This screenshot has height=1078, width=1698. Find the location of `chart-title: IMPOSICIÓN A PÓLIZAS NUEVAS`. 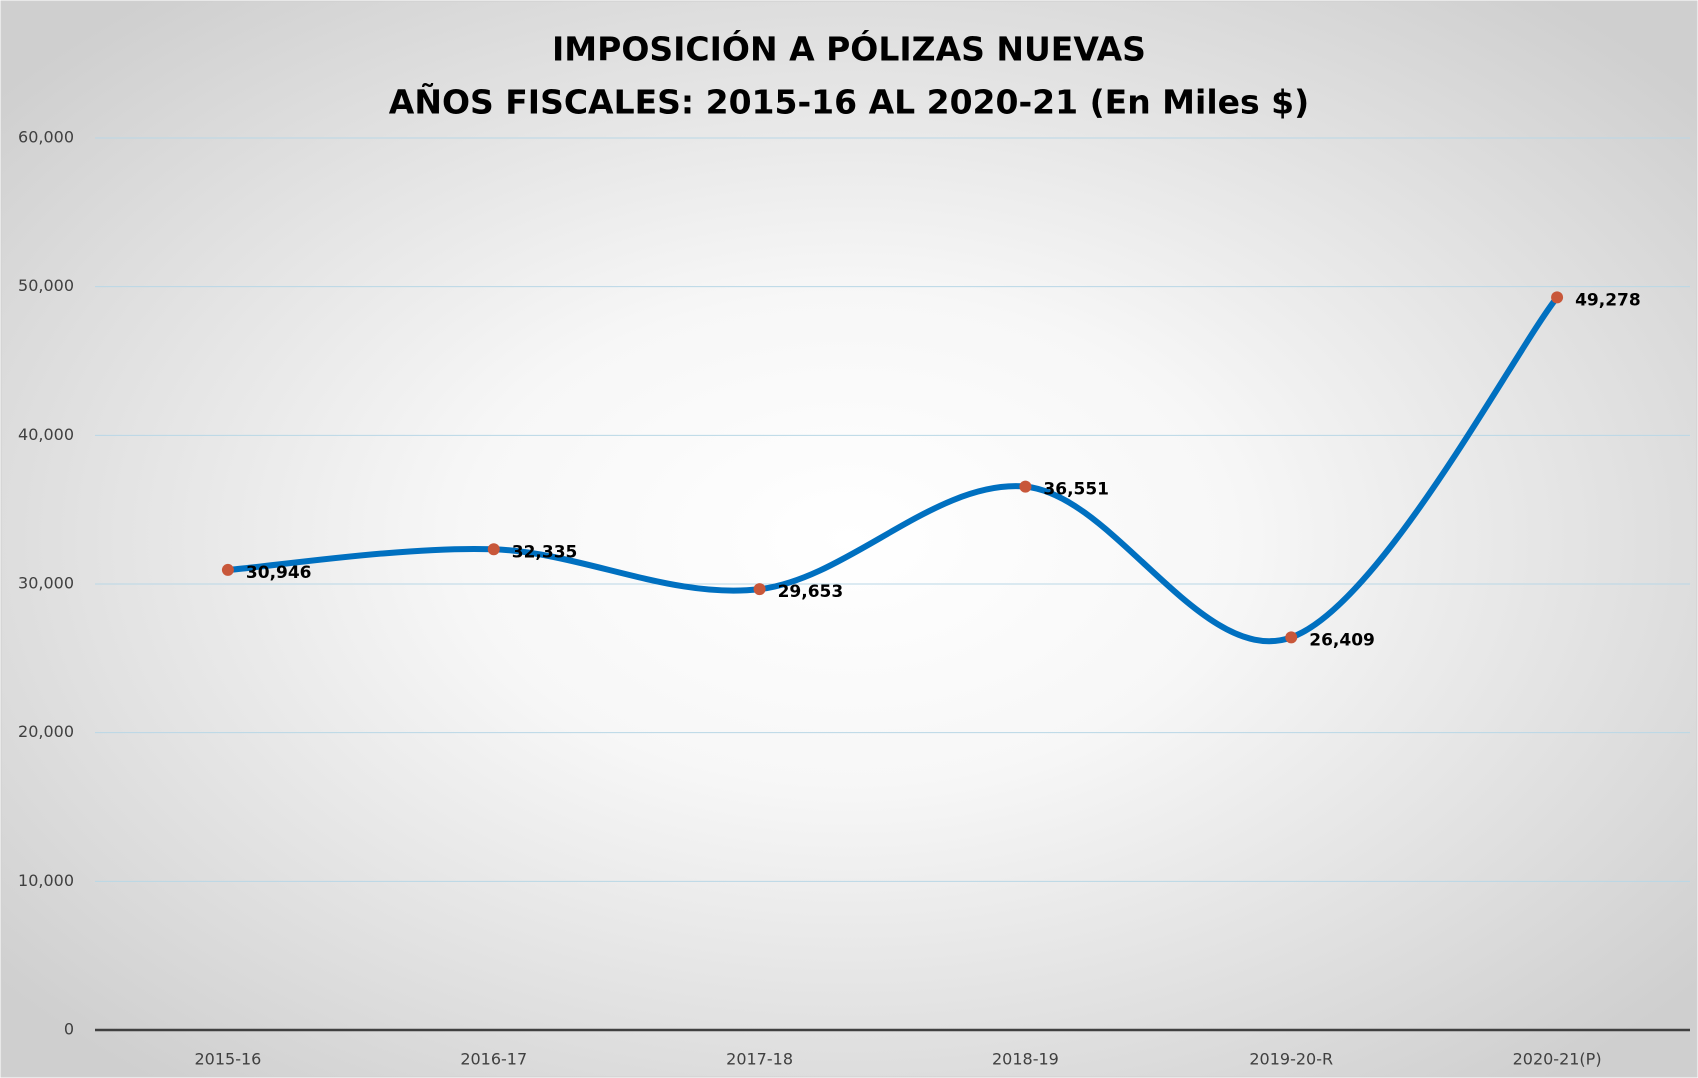

chart-title: IMPOSICIÓN A PÓLIZAS NUEVAS is located at coordinates (849, 49).